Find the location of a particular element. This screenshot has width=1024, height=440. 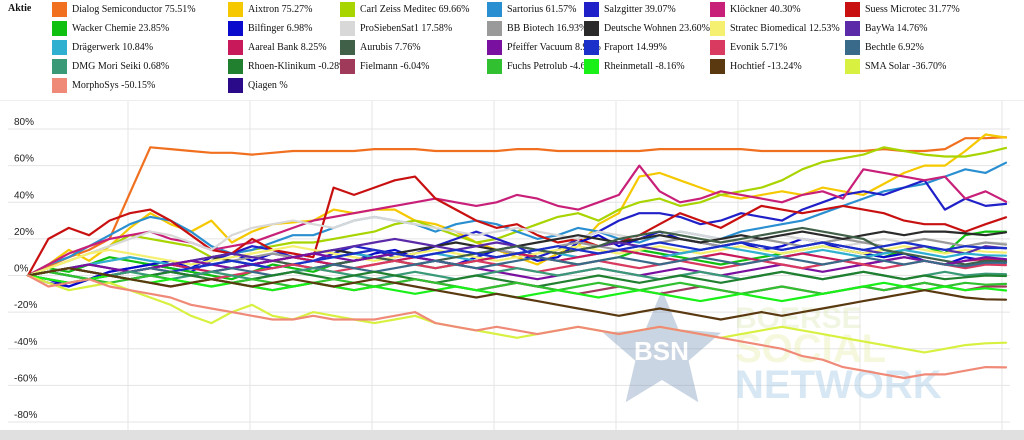

legend-label: Deutsche Wohnen 23.60% is located at coordinates (657, 28).